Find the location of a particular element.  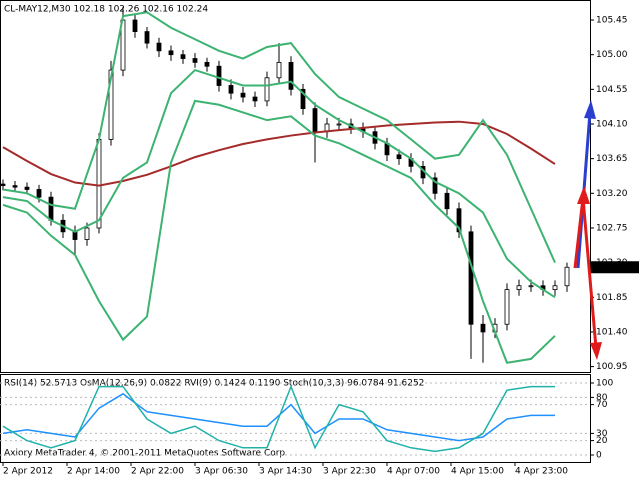

x-tick-label: 3 Apr 22:30 is located at coordinates (349, 472).